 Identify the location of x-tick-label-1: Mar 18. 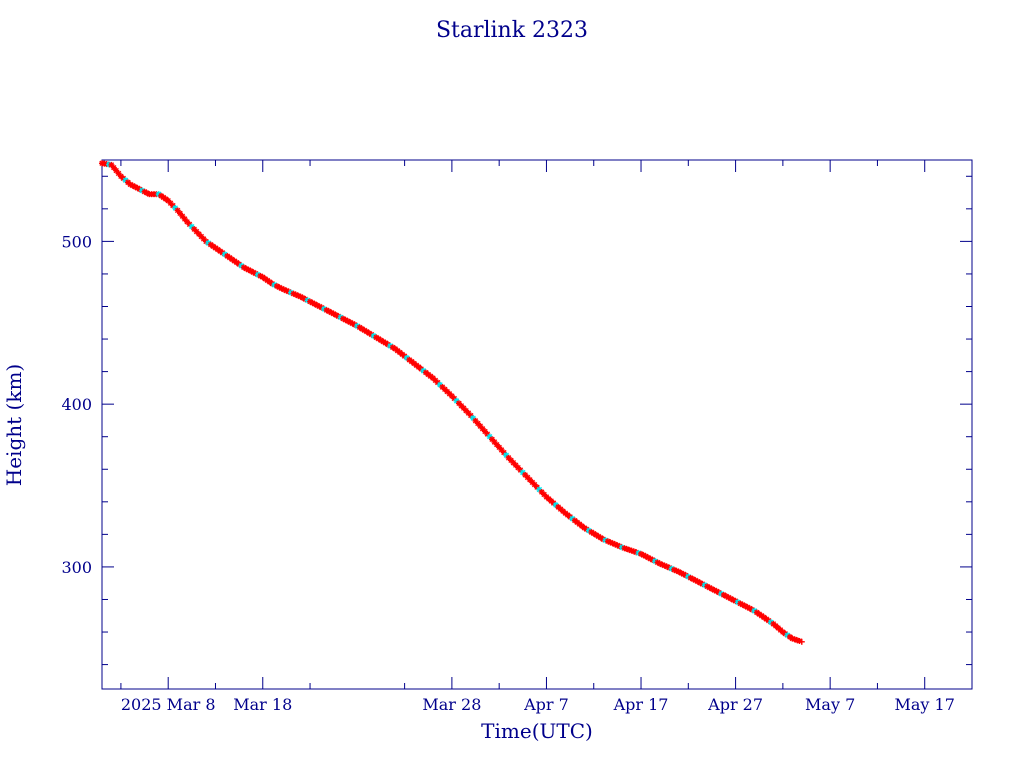
(262, 704).